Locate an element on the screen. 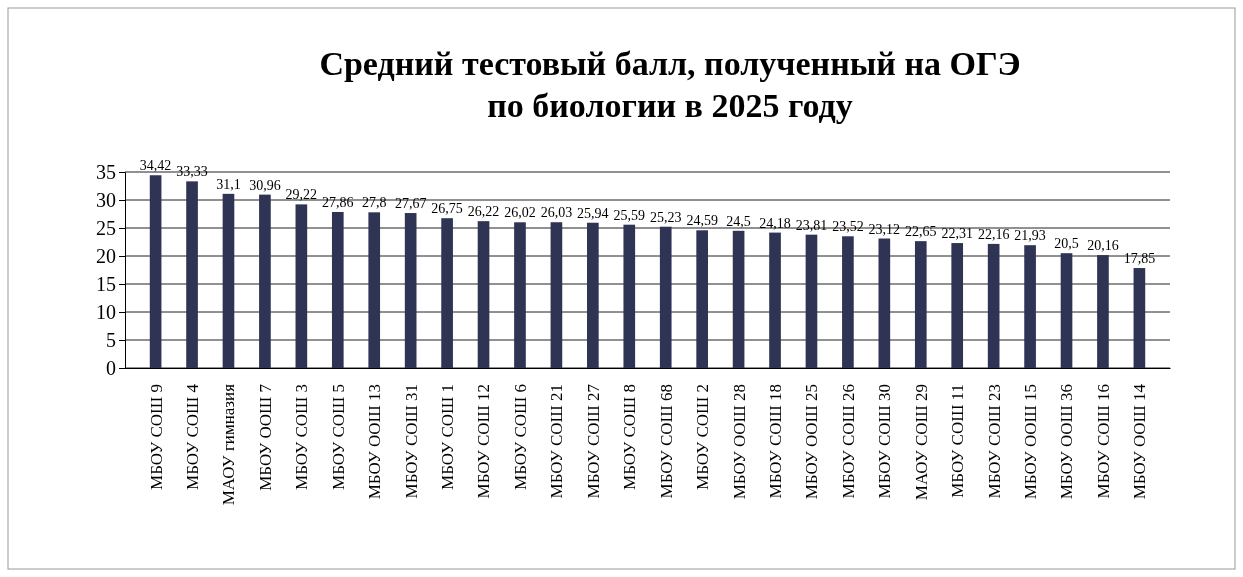 This screenshot has width=1243, height=577. data-label: 22,31 is located at coordinates (957, 234).